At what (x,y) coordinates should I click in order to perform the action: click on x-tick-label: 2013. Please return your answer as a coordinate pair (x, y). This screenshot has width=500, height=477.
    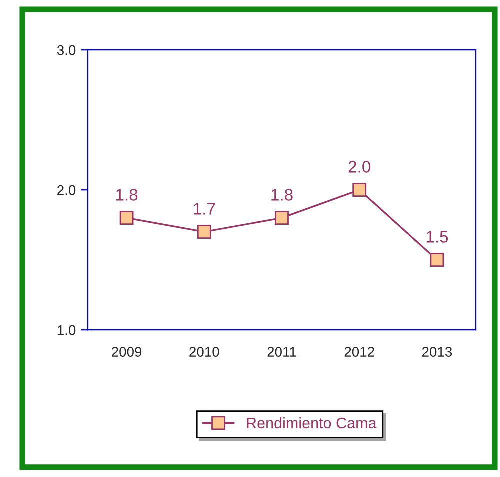
    Looking at the image, I should click on (437, 352).